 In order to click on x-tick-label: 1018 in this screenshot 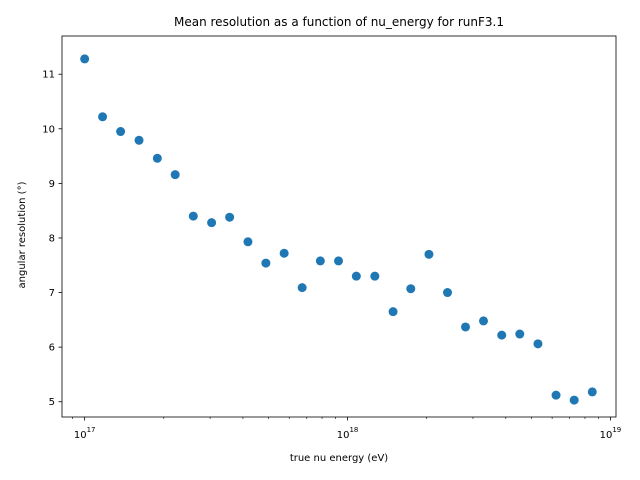, I will do `click(348, 433)`.